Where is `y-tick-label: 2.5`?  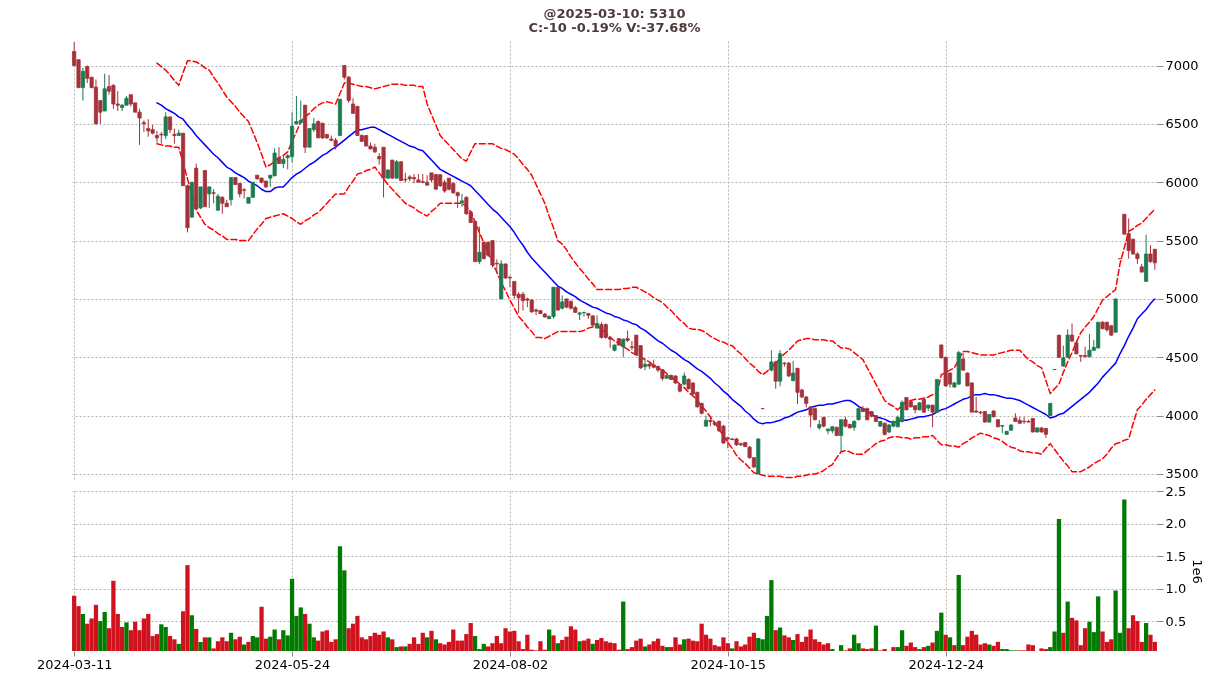 y-tick-label: 2.5 is located at coordinates (1176, 491).